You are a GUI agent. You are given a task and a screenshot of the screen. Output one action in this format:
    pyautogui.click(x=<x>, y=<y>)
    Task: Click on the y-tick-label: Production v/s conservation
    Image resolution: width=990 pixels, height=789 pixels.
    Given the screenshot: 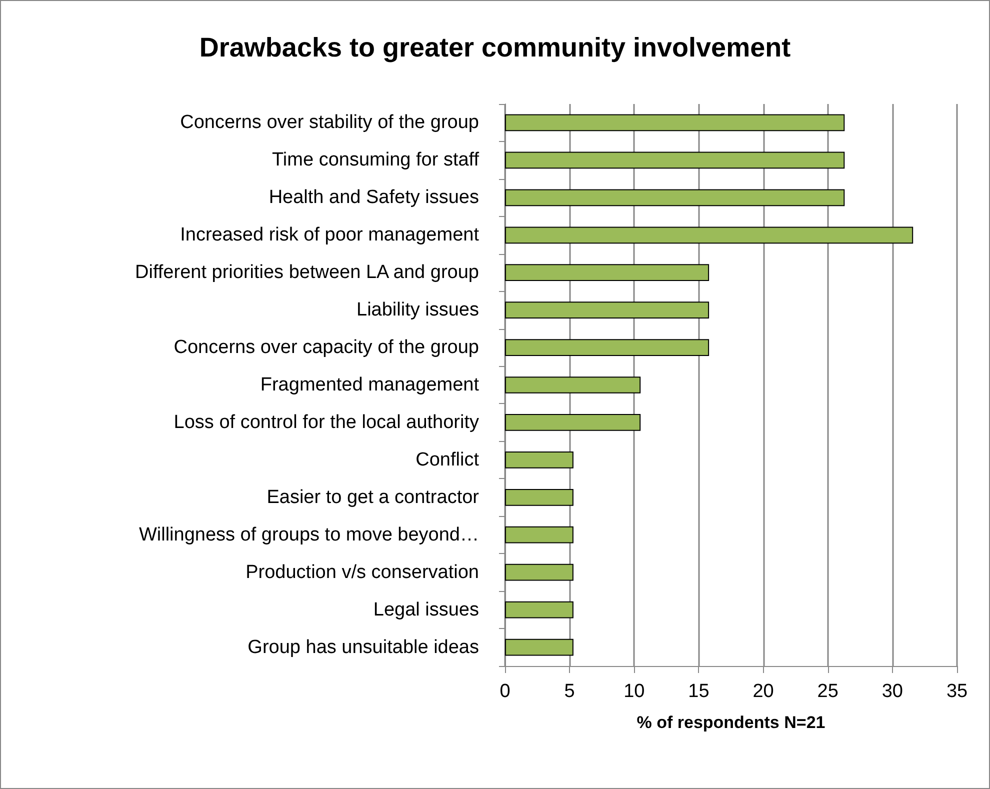 What is the action you would take?
    pyautogui.click(x=362, y=572)
    